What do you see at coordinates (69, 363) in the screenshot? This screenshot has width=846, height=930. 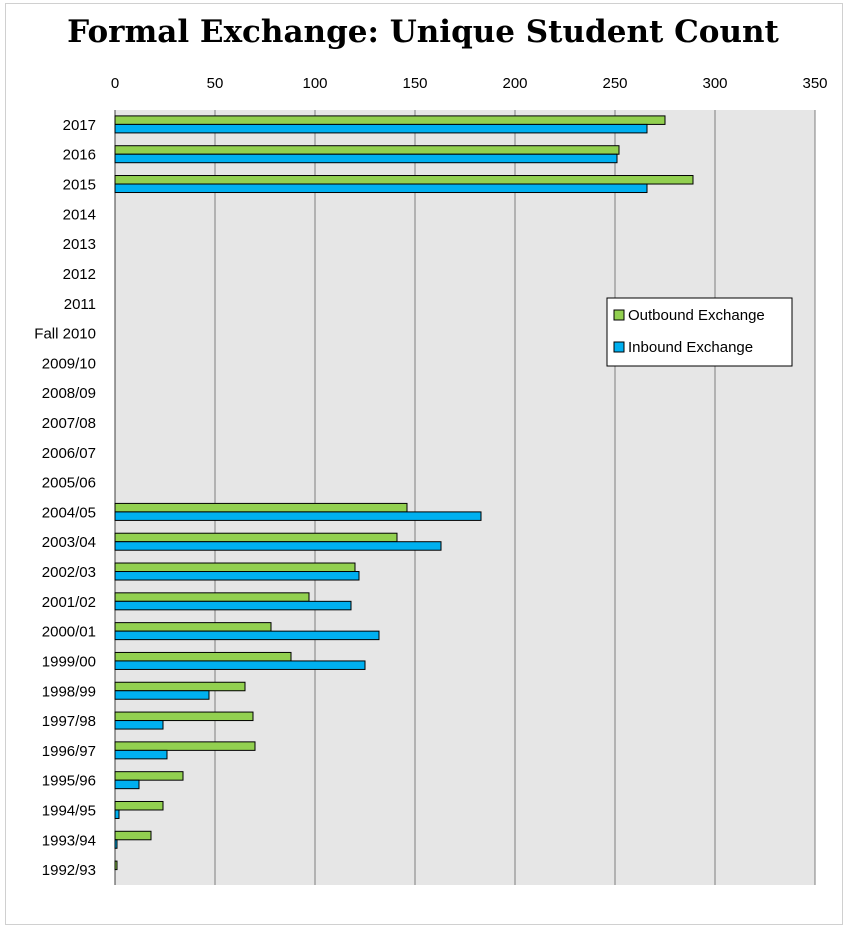 I see `category-label: 2009/10` at bounding box center [69, 363].